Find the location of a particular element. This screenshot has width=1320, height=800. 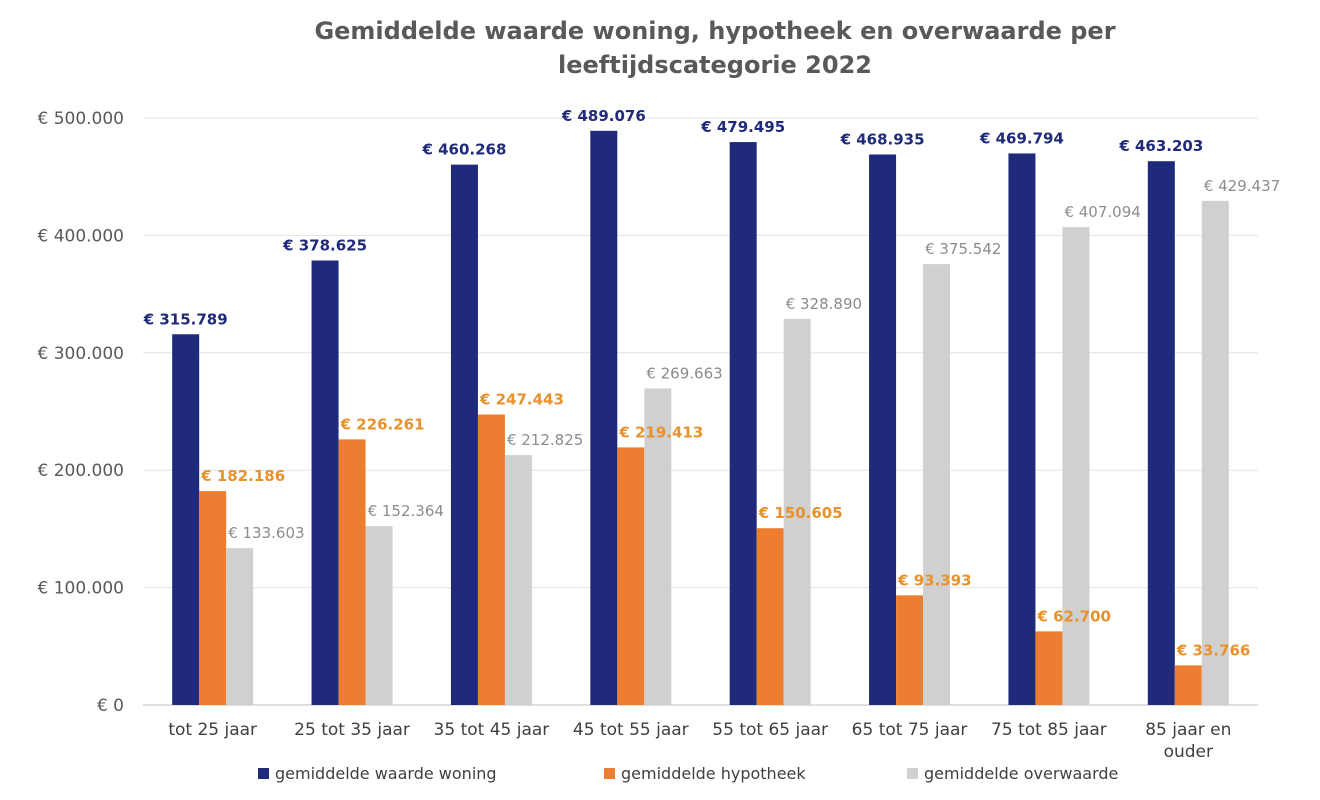

x-tick-label: 85 jaar en is located at coordinates (1188, 730).